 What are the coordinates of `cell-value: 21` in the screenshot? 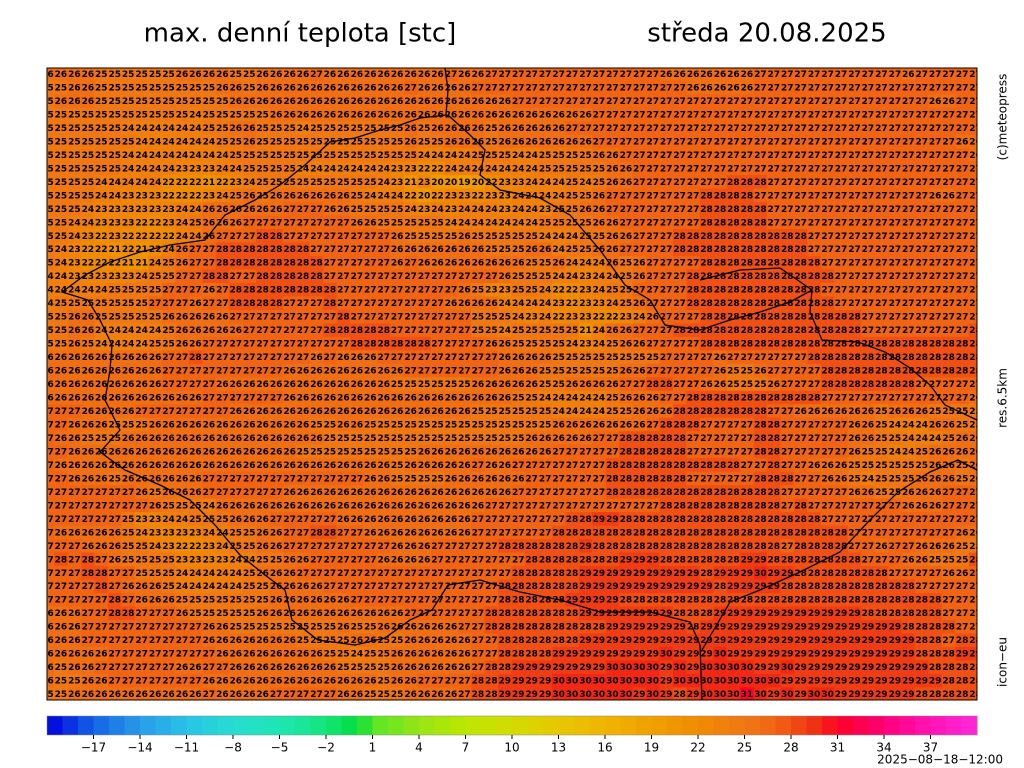 It's located at (114, 250).